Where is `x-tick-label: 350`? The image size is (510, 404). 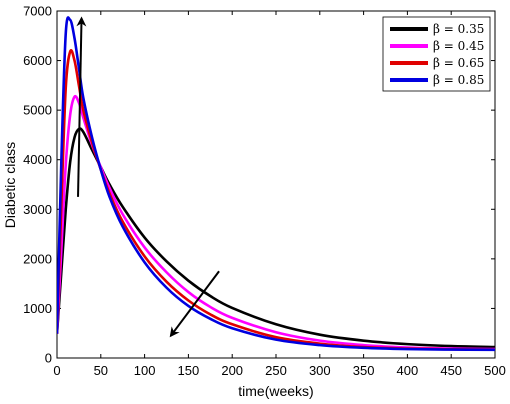
x-tick-label: 350 is located at coordinates (364, 370).